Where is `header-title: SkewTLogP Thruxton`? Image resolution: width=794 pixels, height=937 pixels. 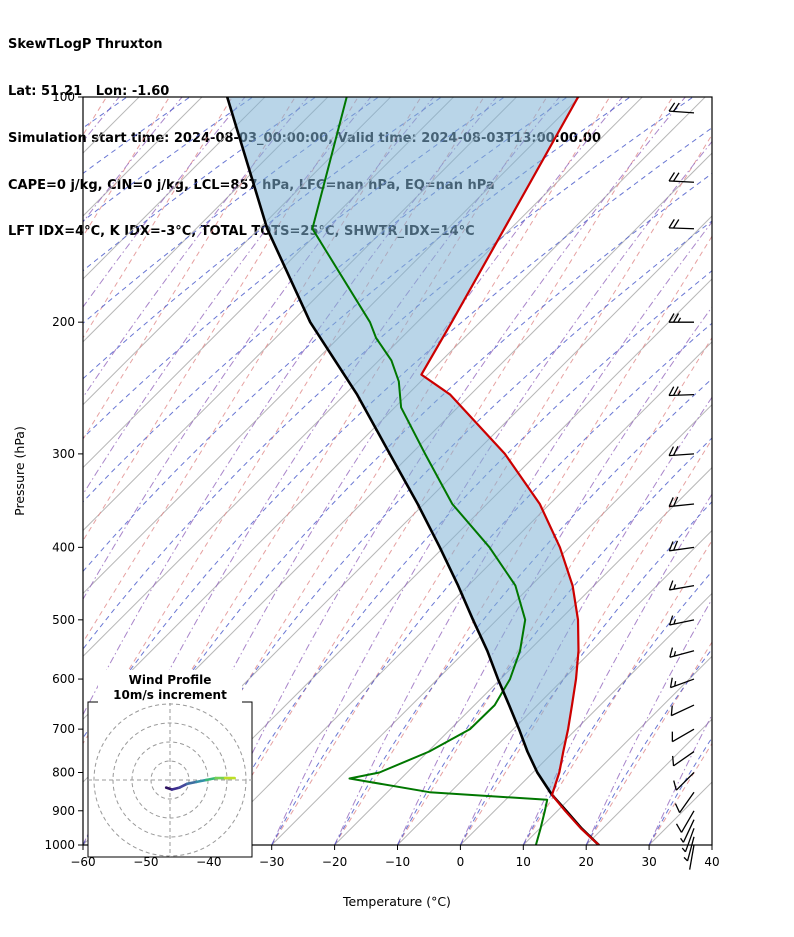
header-title: SkewTLogP Thruxton is located at coordinates (85, 45).